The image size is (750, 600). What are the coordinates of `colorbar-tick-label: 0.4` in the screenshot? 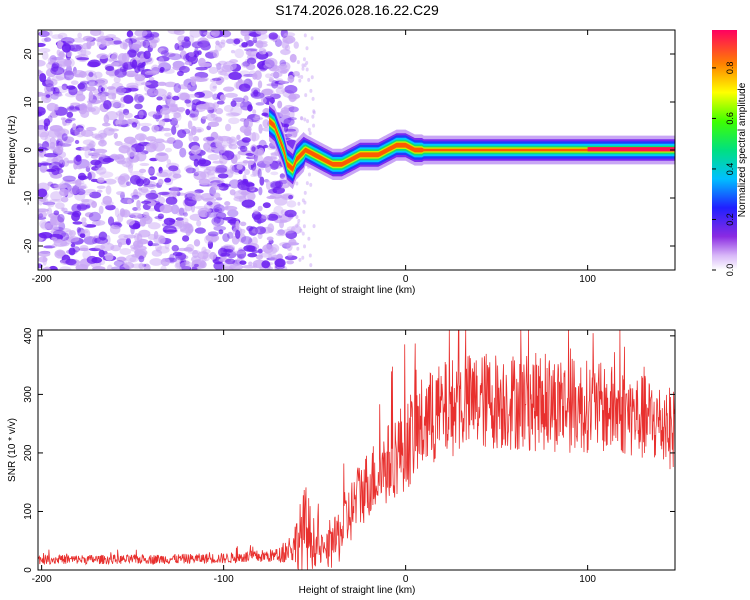 It's located at (730, 169).